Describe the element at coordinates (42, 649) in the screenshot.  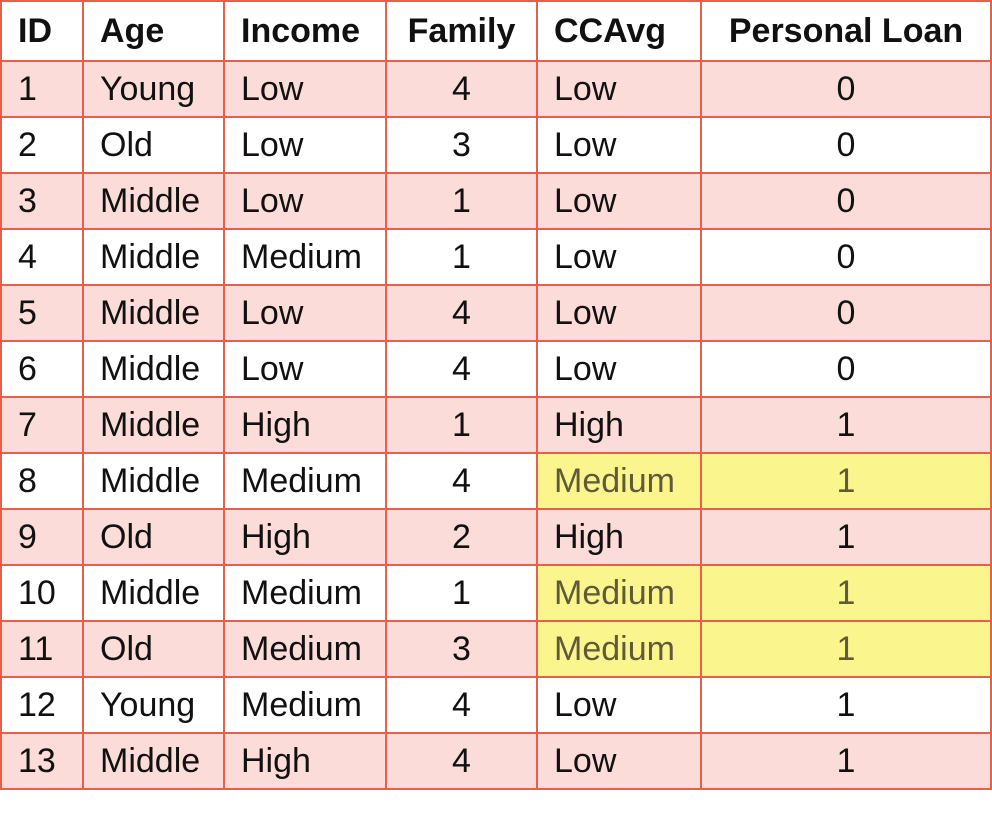
I see `cell-id: 11` at that location.